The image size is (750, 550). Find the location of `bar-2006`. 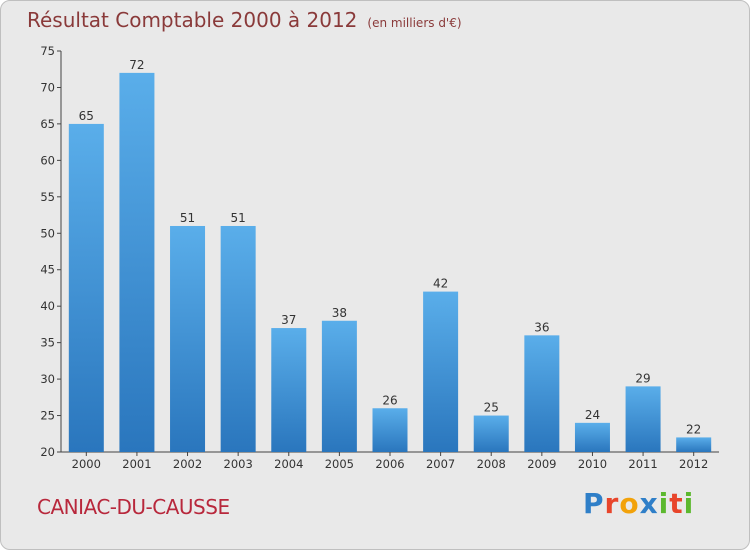

bar-2006 is located at coordinates (390, 430).